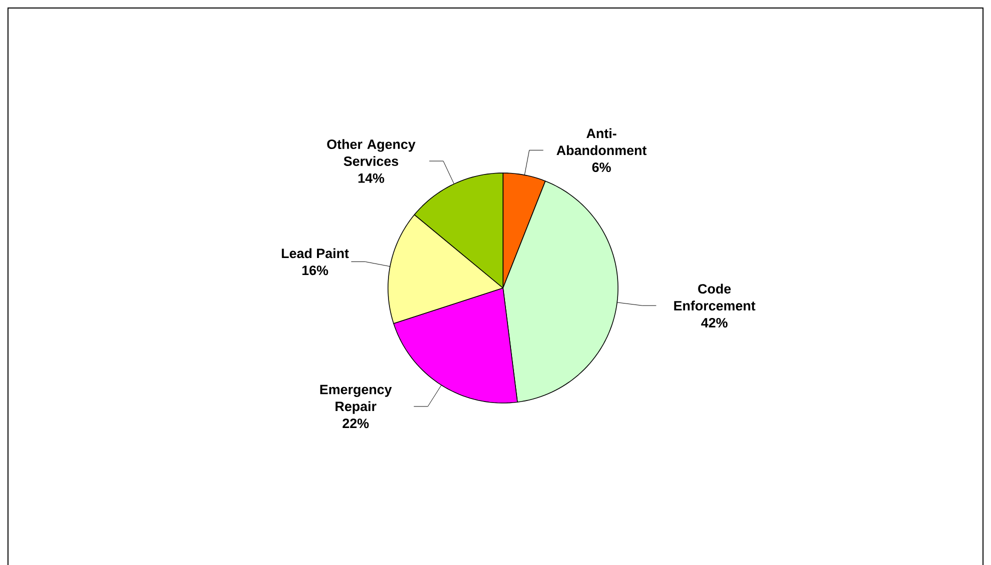 The height and width of the screenshot is (565, 991). What do you see at coordinates (714, 323) in the screenshot?
I see `data-label: 42%` at bounding box center [714, 323].